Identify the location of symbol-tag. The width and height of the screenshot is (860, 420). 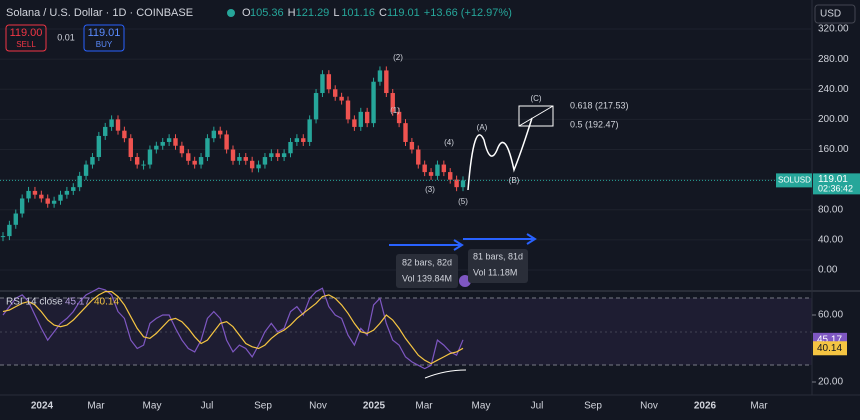
(794, 180).